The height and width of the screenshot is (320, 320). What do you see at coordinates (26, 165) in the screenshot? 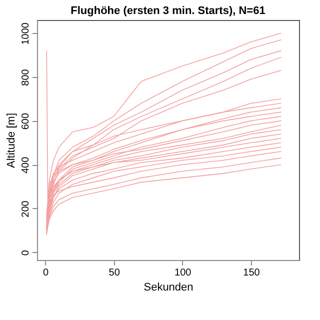
I see `y-tick-label: 400` at bounding box center [26, 165].